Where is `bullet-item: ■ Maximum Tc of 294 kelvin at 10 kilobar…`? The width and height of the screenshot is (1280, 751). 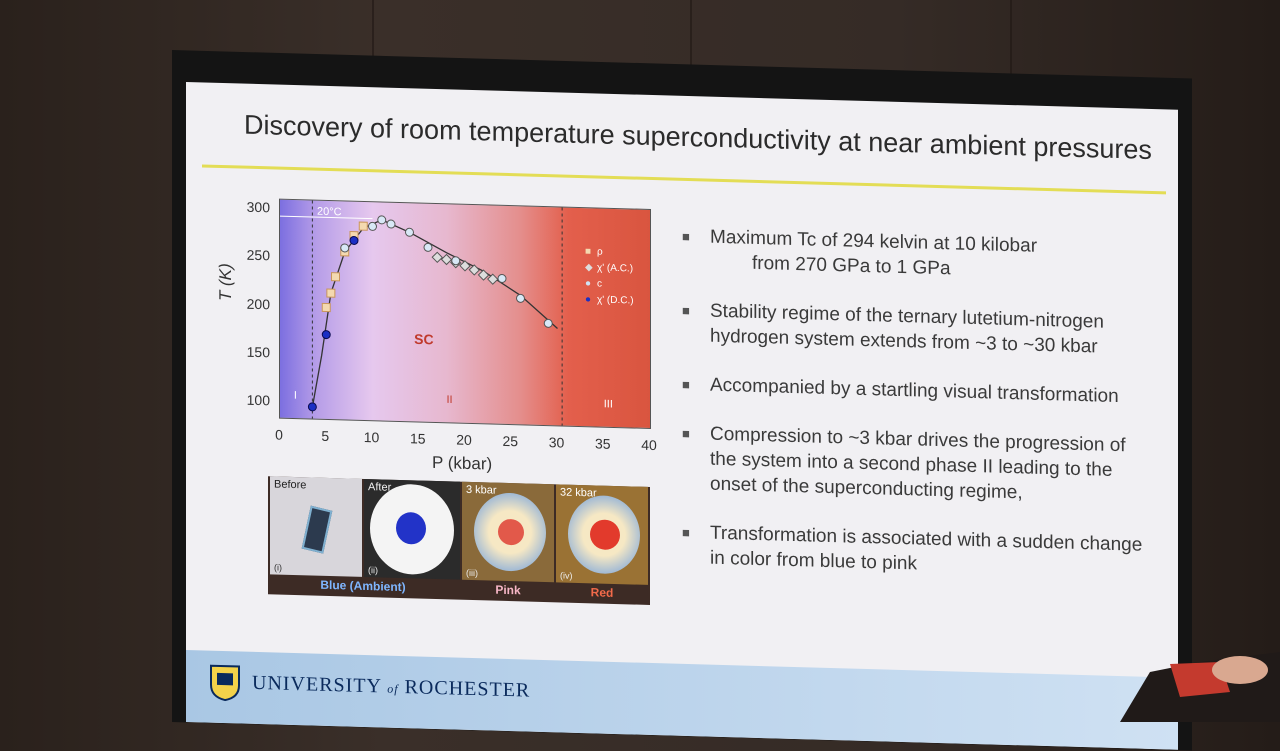 bullet-item: ■ Maximum Tc of 294 kelvin at 10 kilobar… is located at coordinates (860, 253).